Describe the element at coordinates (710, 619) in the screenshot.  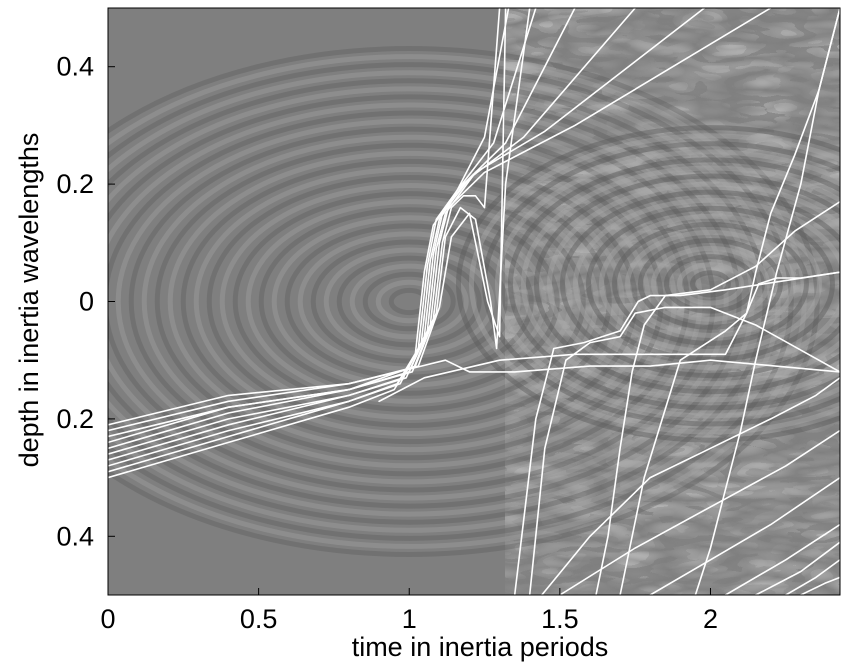
I see `x-tick-label: 2` at that location.